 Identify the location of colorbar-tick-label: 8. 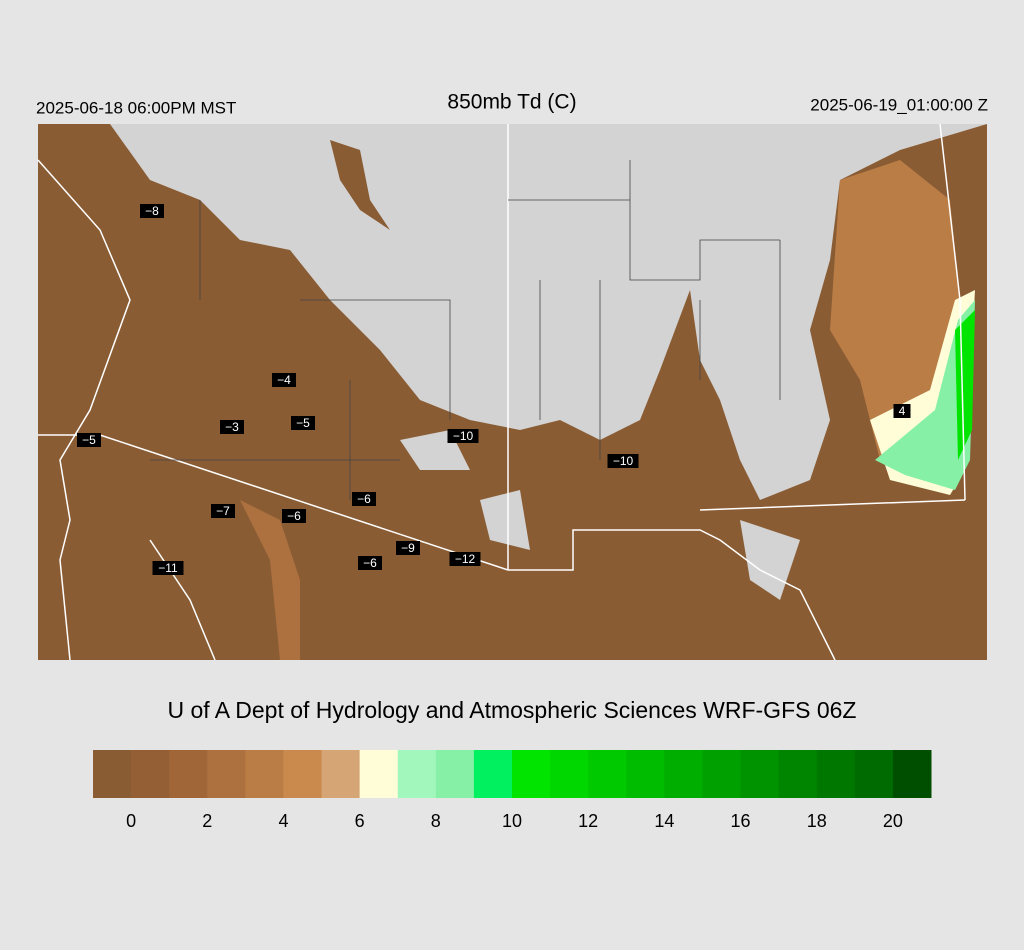
(436, 821).